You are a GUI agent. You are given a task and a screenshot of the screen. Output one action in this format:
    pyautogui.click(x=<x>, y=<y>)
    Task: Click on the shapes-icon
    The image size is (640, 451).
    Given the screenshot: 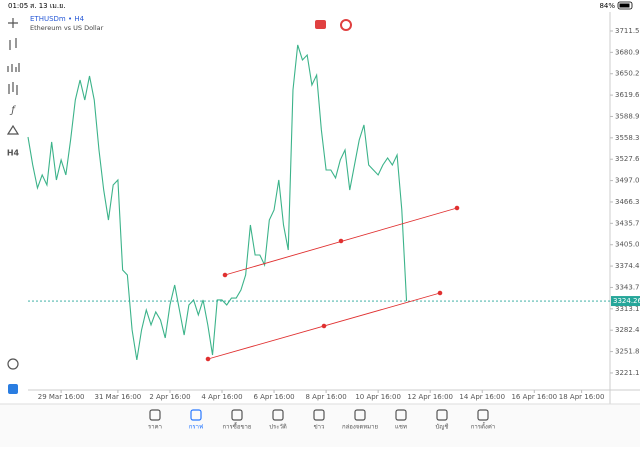 What is the action you would take?
    pyautogui.click(x=13, y=129)
    